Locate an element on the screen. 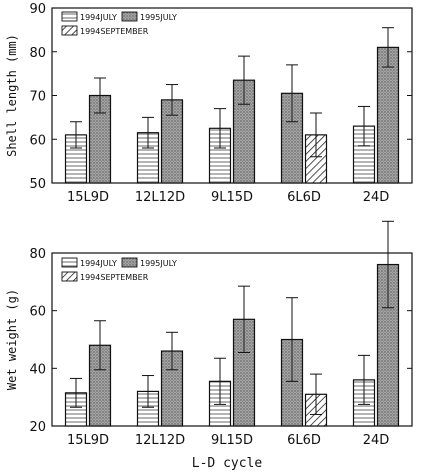 This screenshot has height=475, width=427. y-tick-label: 40 is located at coordinates (37, 369).